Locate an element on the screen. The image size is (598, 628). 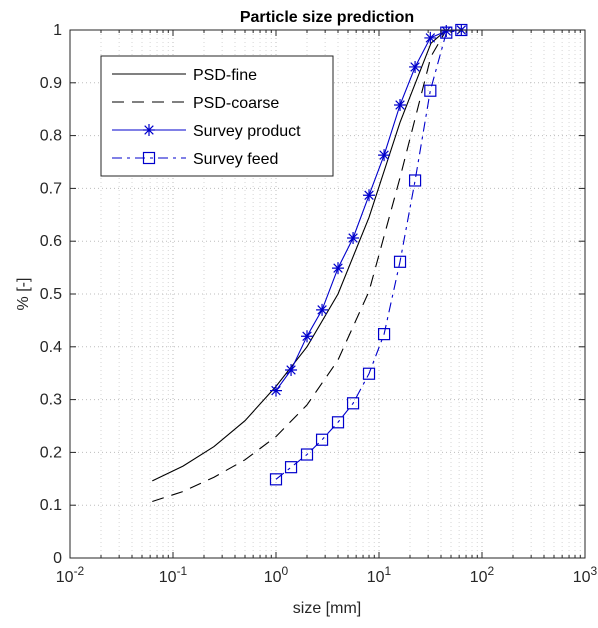
x-tick-label: 10⁻² is located at coordinates (70, 575).